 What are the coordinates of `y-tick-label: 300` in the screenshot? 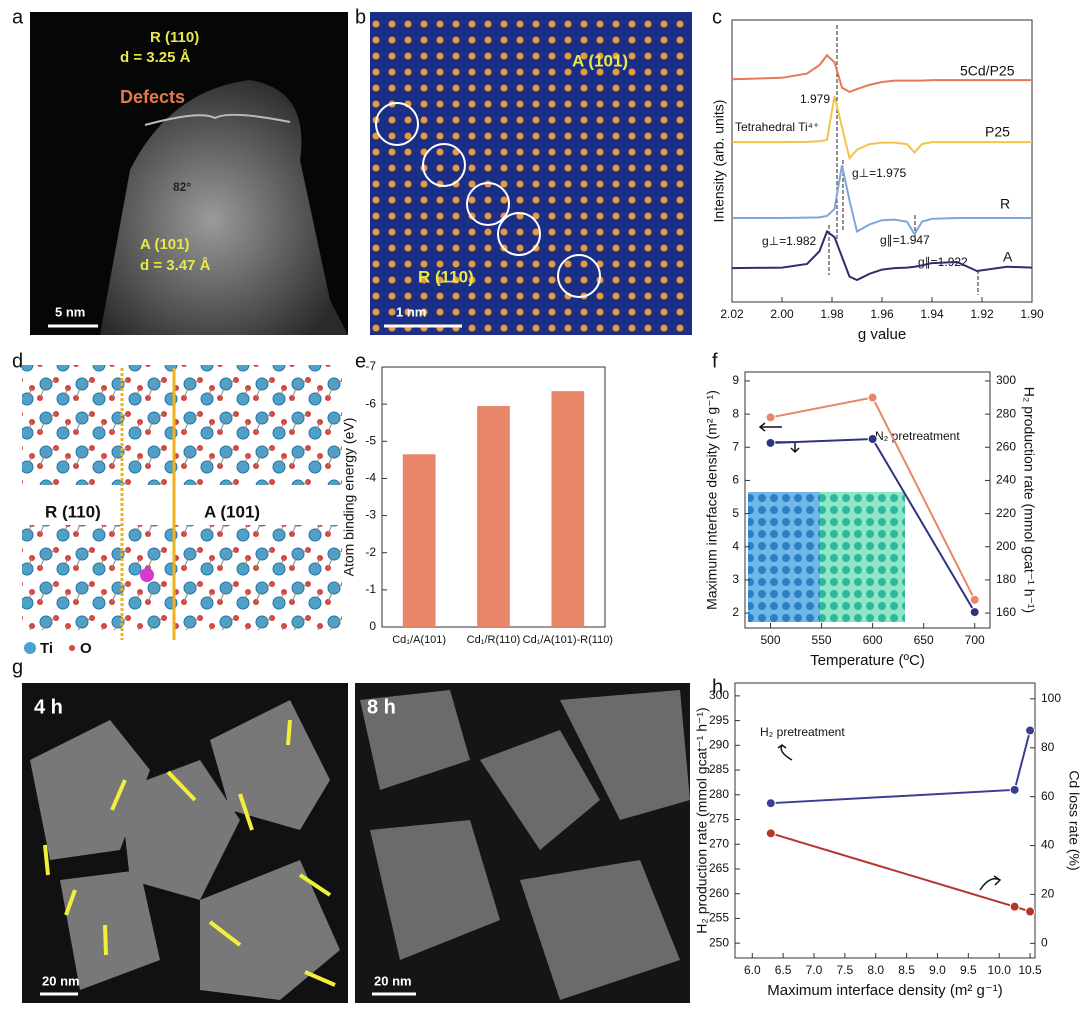 It's located at (719, 695).